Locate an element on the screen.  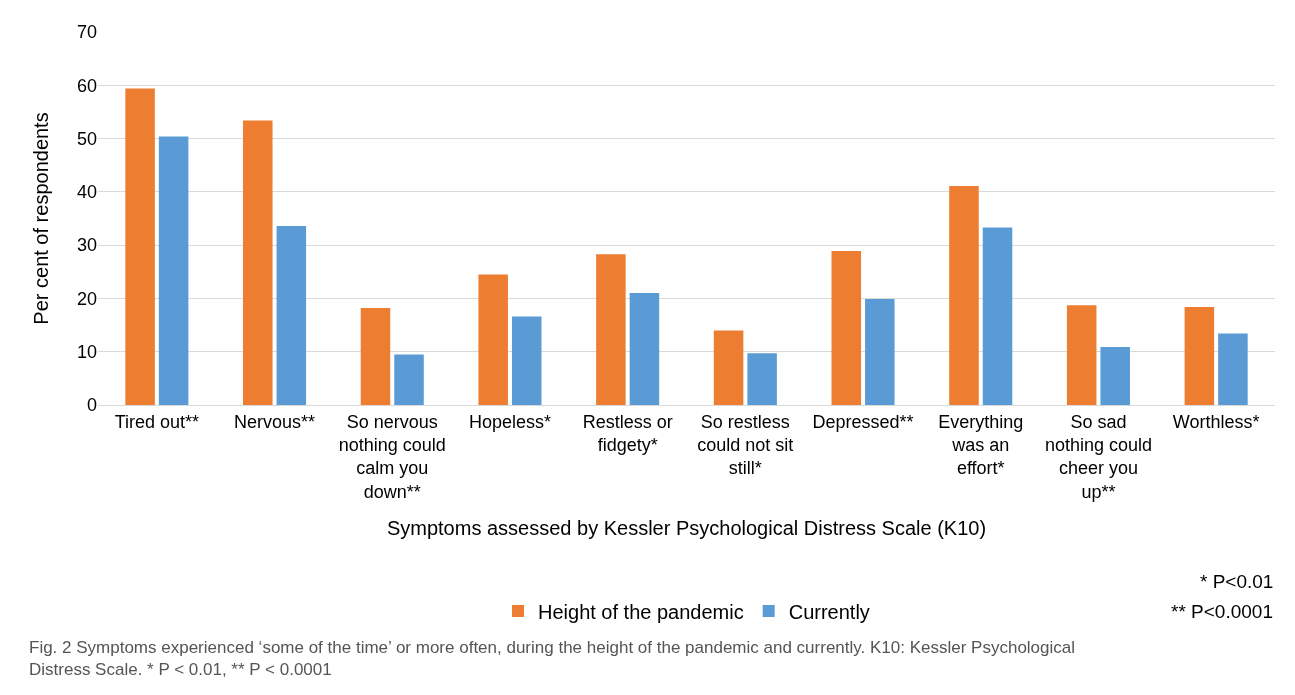
x-tick-label: Tired out** is located at coordinates (157, 421).